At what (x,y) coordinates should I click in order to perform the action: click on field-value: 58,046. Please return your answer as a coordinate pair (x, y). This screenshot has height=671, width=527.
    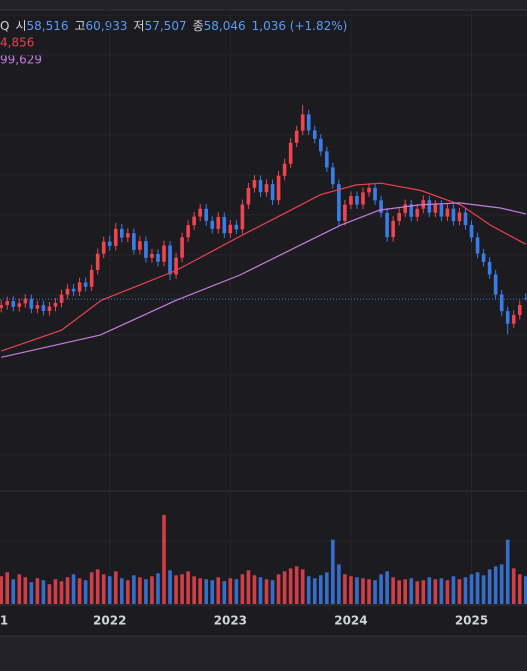
    Looking at the image, I should click on (225, 26).